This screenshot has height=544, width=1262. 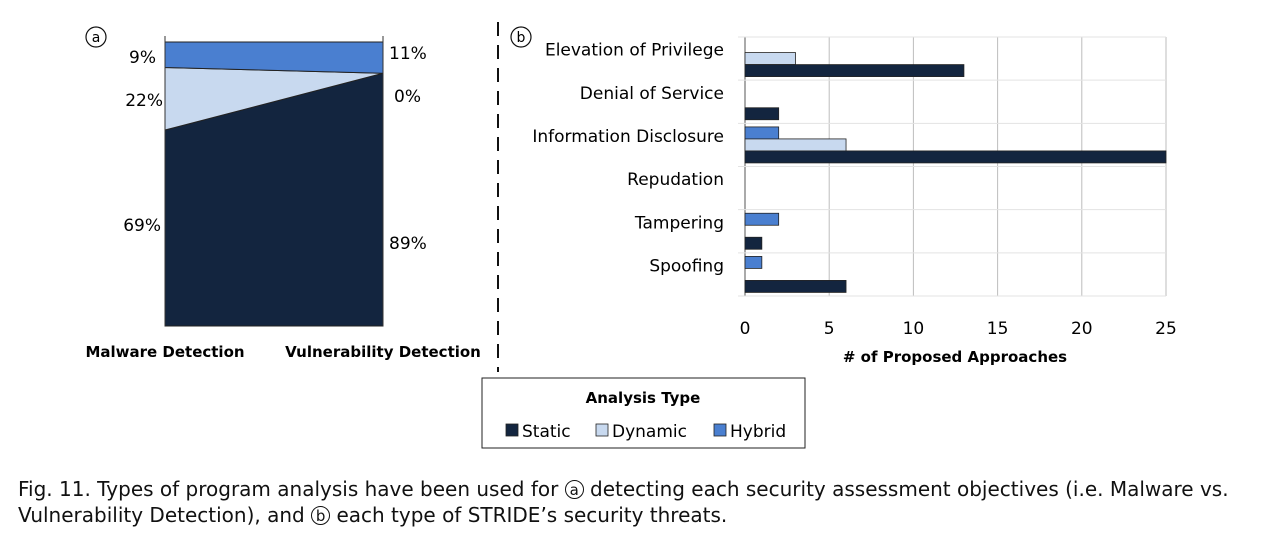 What do you see at coordinates (652, 94) in the screenshot?
I see `category-label: Denial of Service` at bounding box center [652, 94].